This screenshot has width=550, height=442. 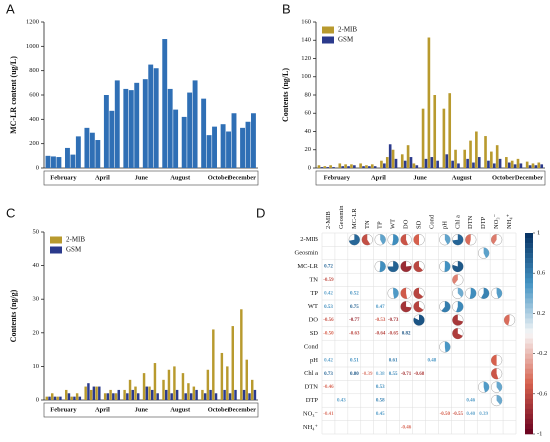 I want to click on row-label: NO₃⁻, so click(x=311, y=413).